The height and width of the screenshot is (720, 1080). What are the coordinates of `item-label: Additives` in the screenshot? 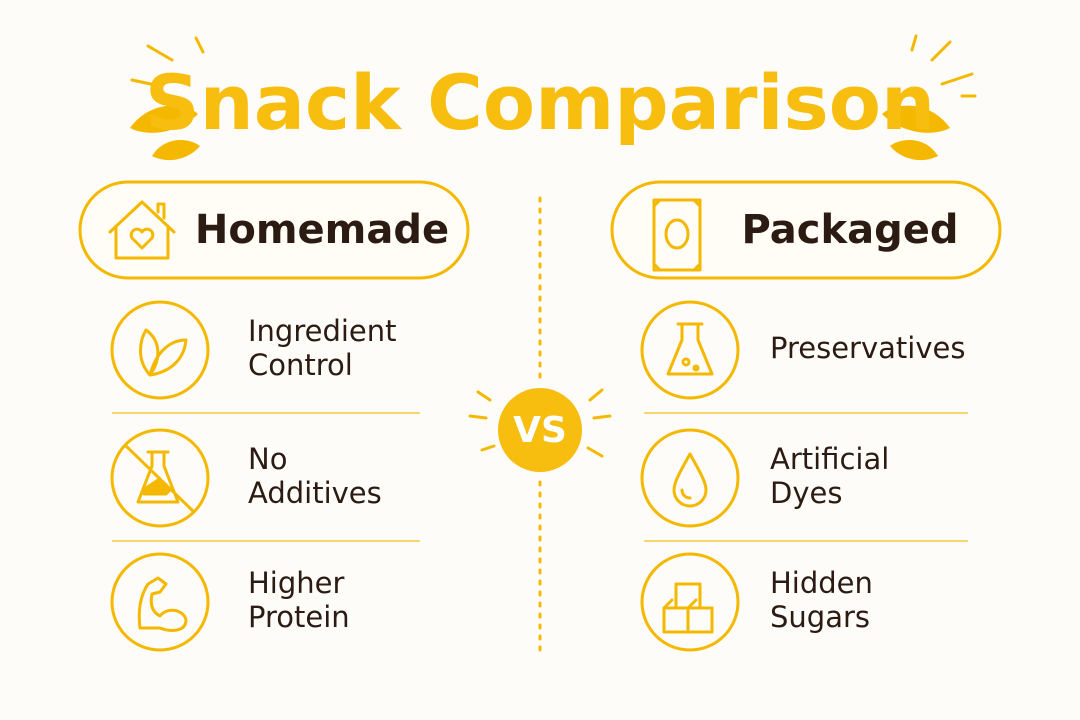 It's located at (315, 493).